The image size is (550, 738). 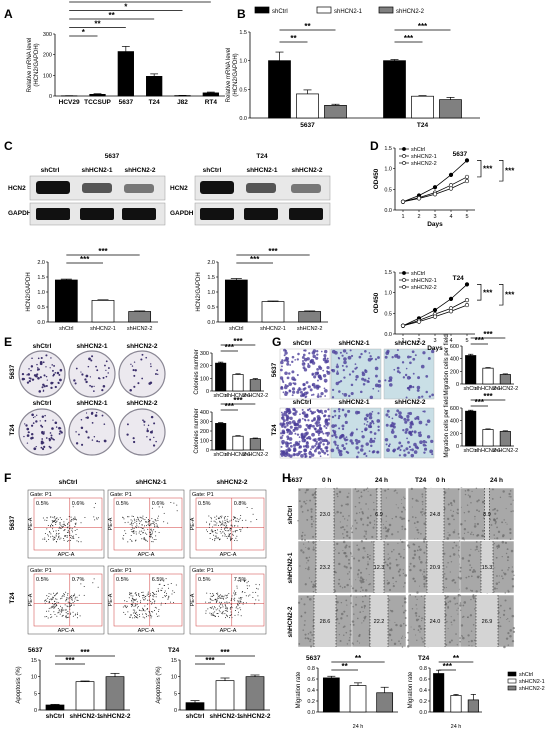 What do you see at coordinates (487, 515) in the screenshot?
I see `wound-width-value: 8.9` at bounding box center [487, 515].